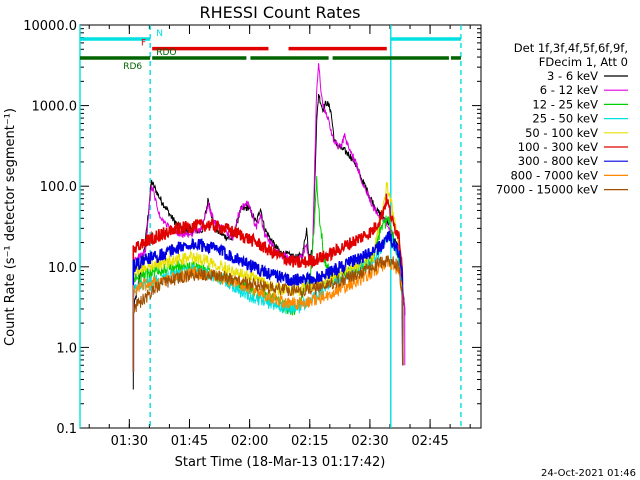  I want to click on x-tick-label: 02:00, so click(249, 441).